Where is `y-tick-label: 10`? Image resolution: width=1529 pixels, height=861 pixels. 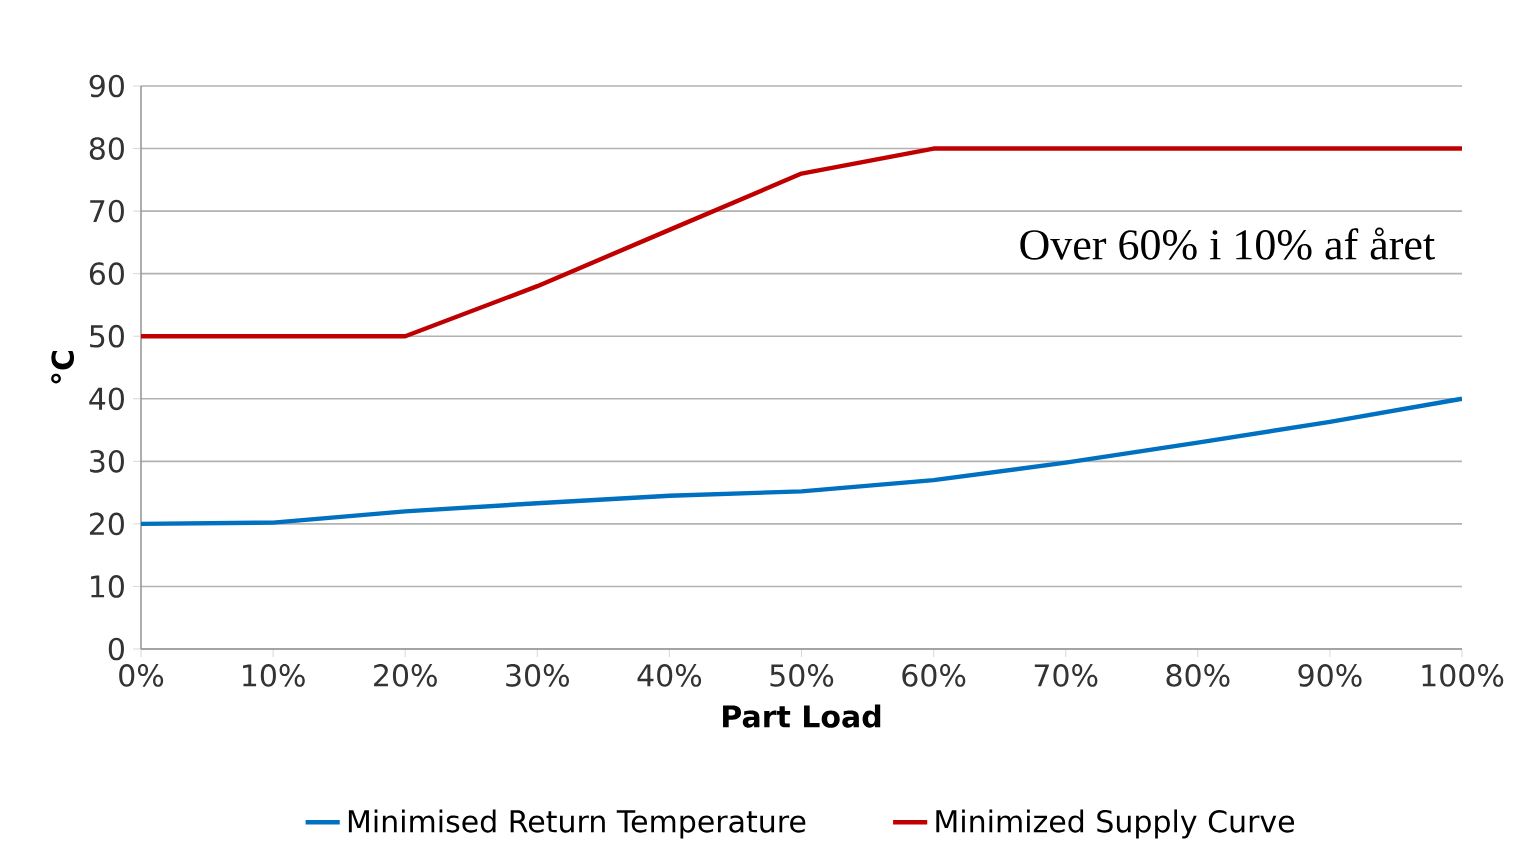
y-tick-label: 10 is located at coordinates (107, 586).